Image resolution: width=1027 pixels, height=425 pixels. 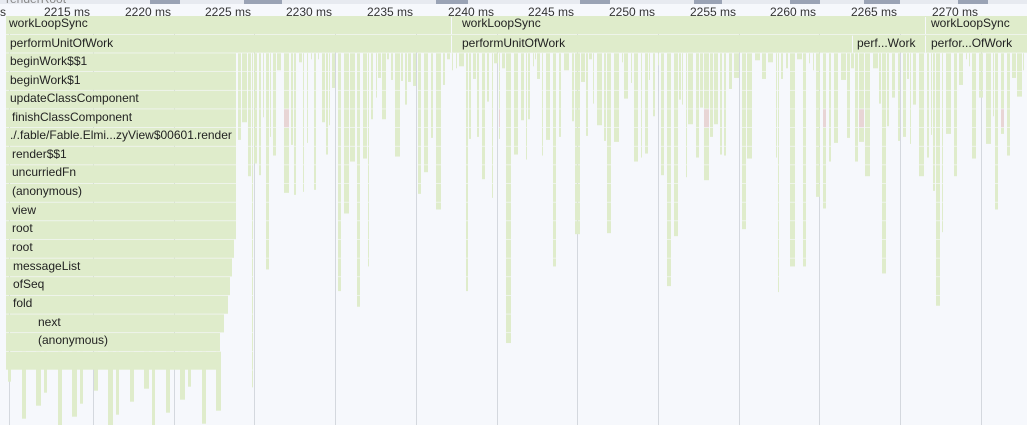 What do you see at coordinates (451, 44) in the screenshot?
I see `frame-separator` at bounding box center [451, 44].